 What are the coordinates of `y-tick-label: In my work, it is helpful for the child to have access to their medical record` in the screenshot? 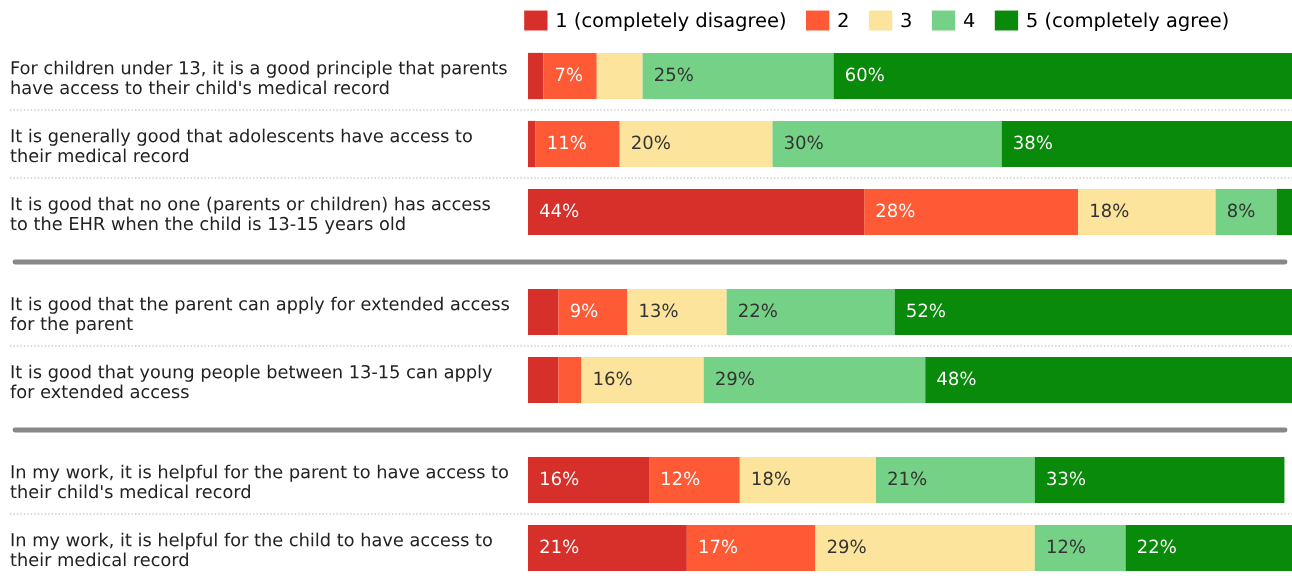 It's located at (251, 549).